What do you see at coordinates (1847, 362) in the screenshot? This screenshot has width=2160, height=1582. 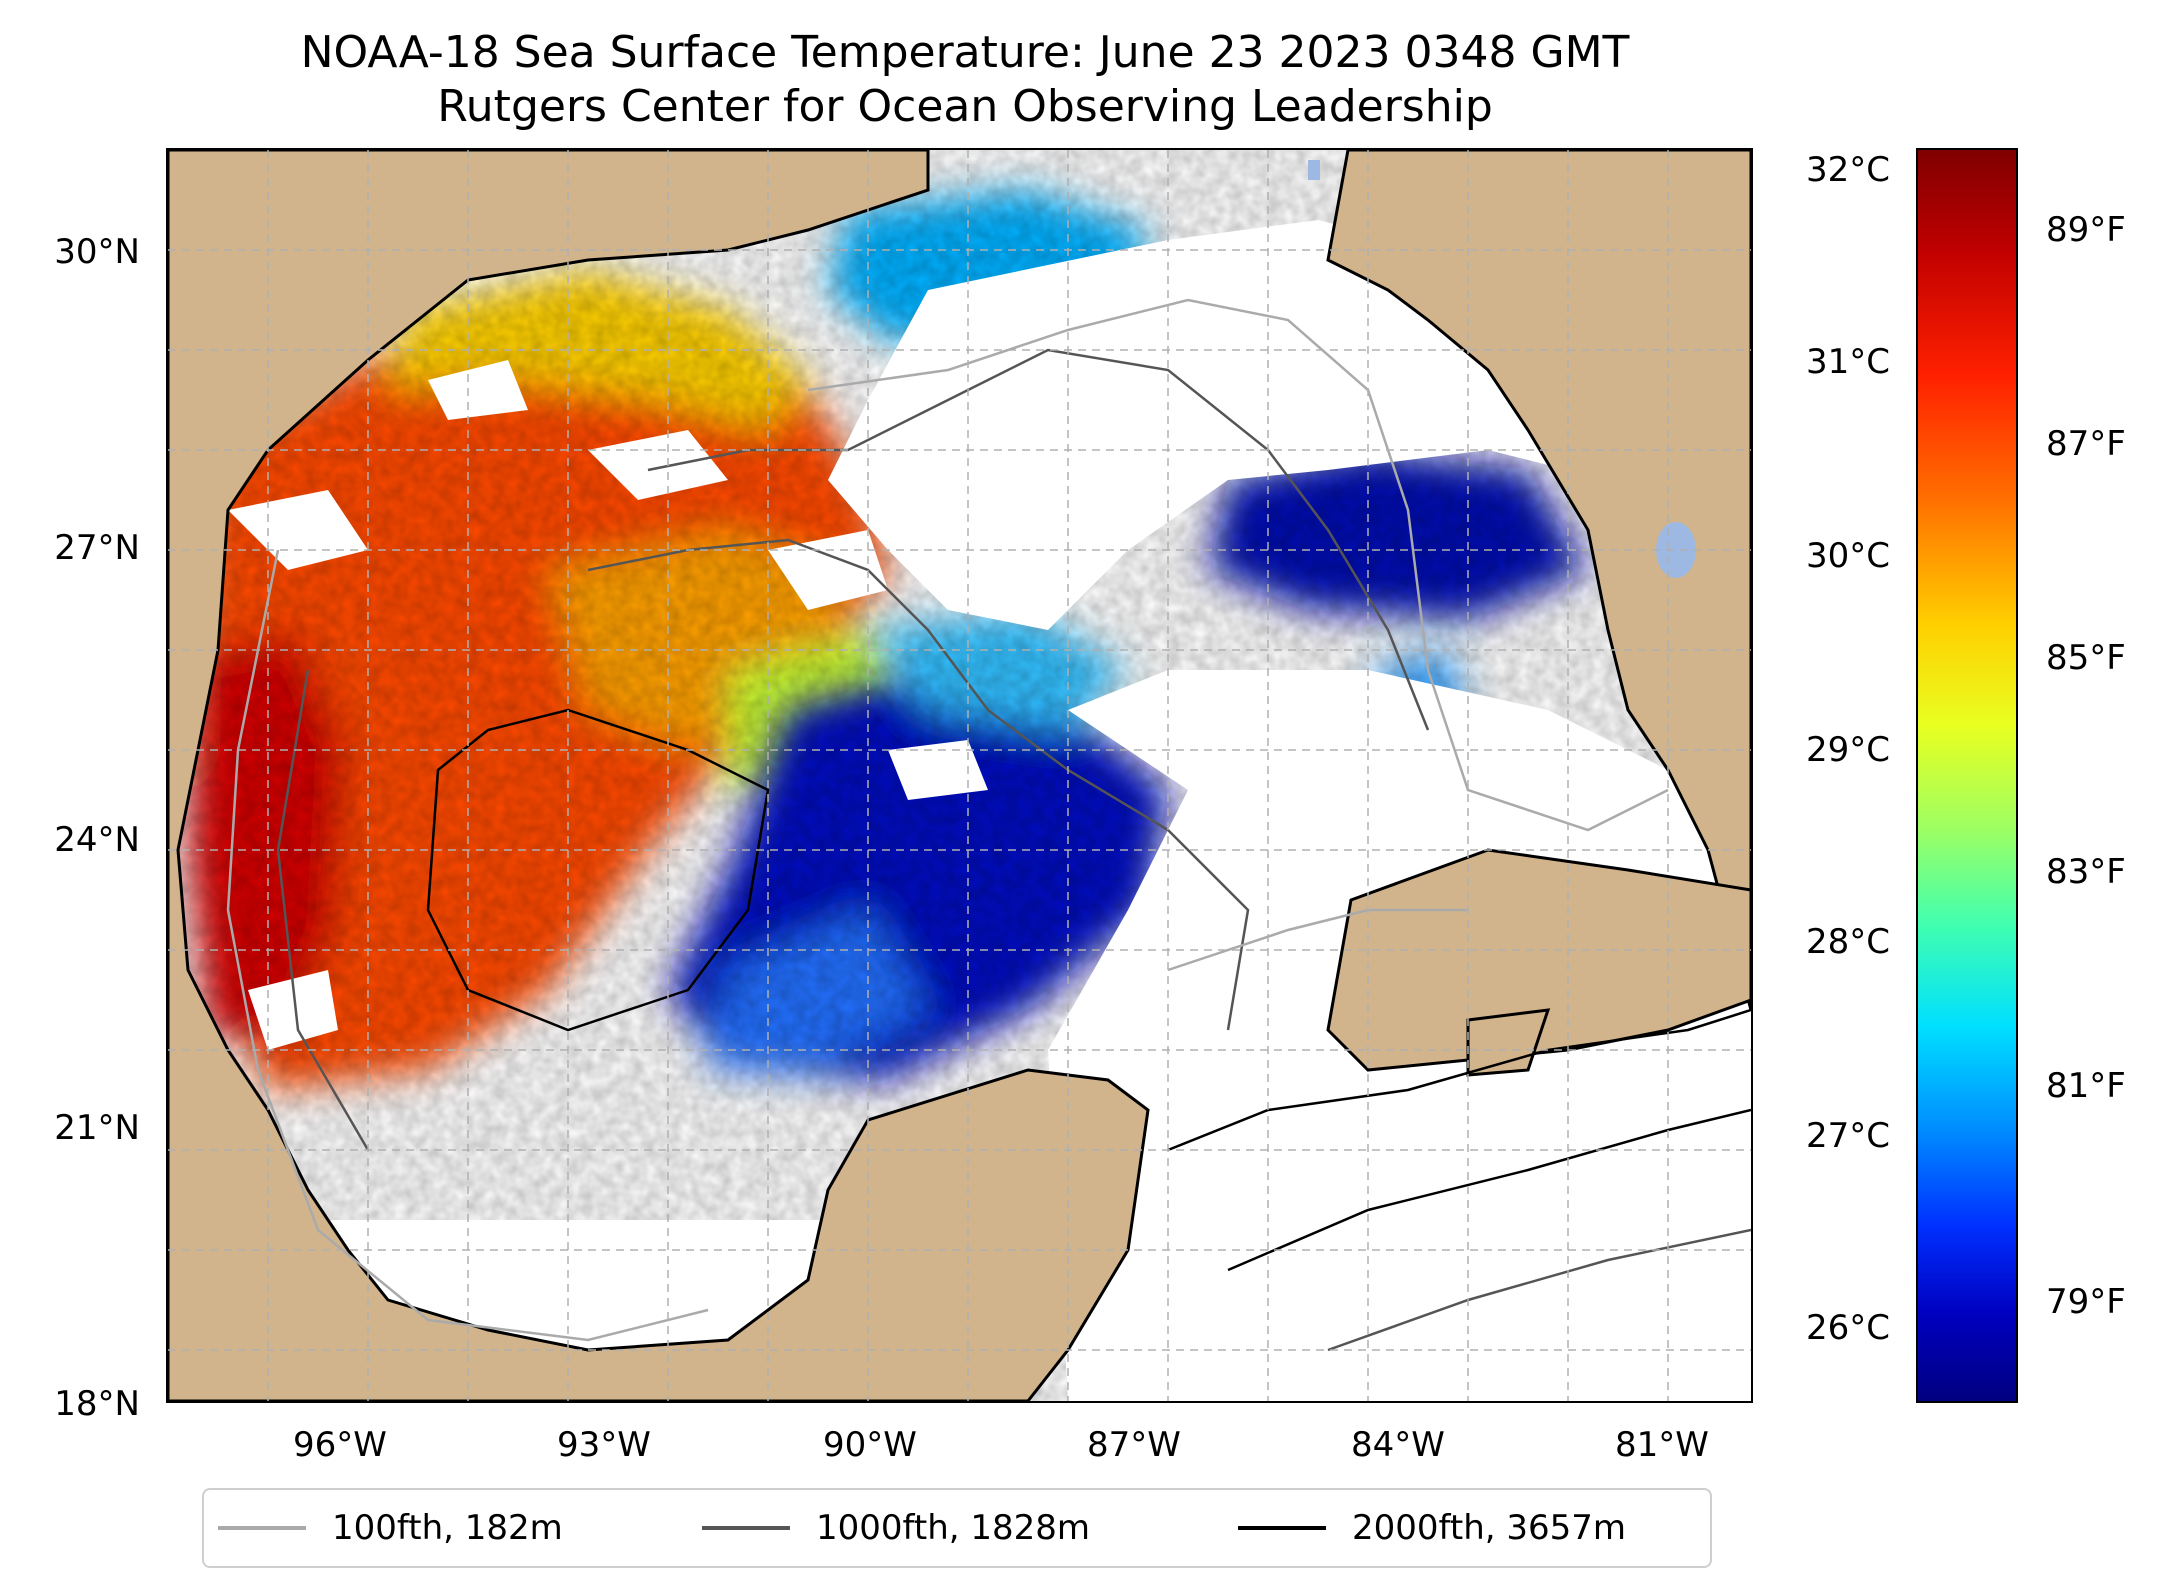 I see `colorbar-label-31c: 31°C` at bounding box center [1847, 362].